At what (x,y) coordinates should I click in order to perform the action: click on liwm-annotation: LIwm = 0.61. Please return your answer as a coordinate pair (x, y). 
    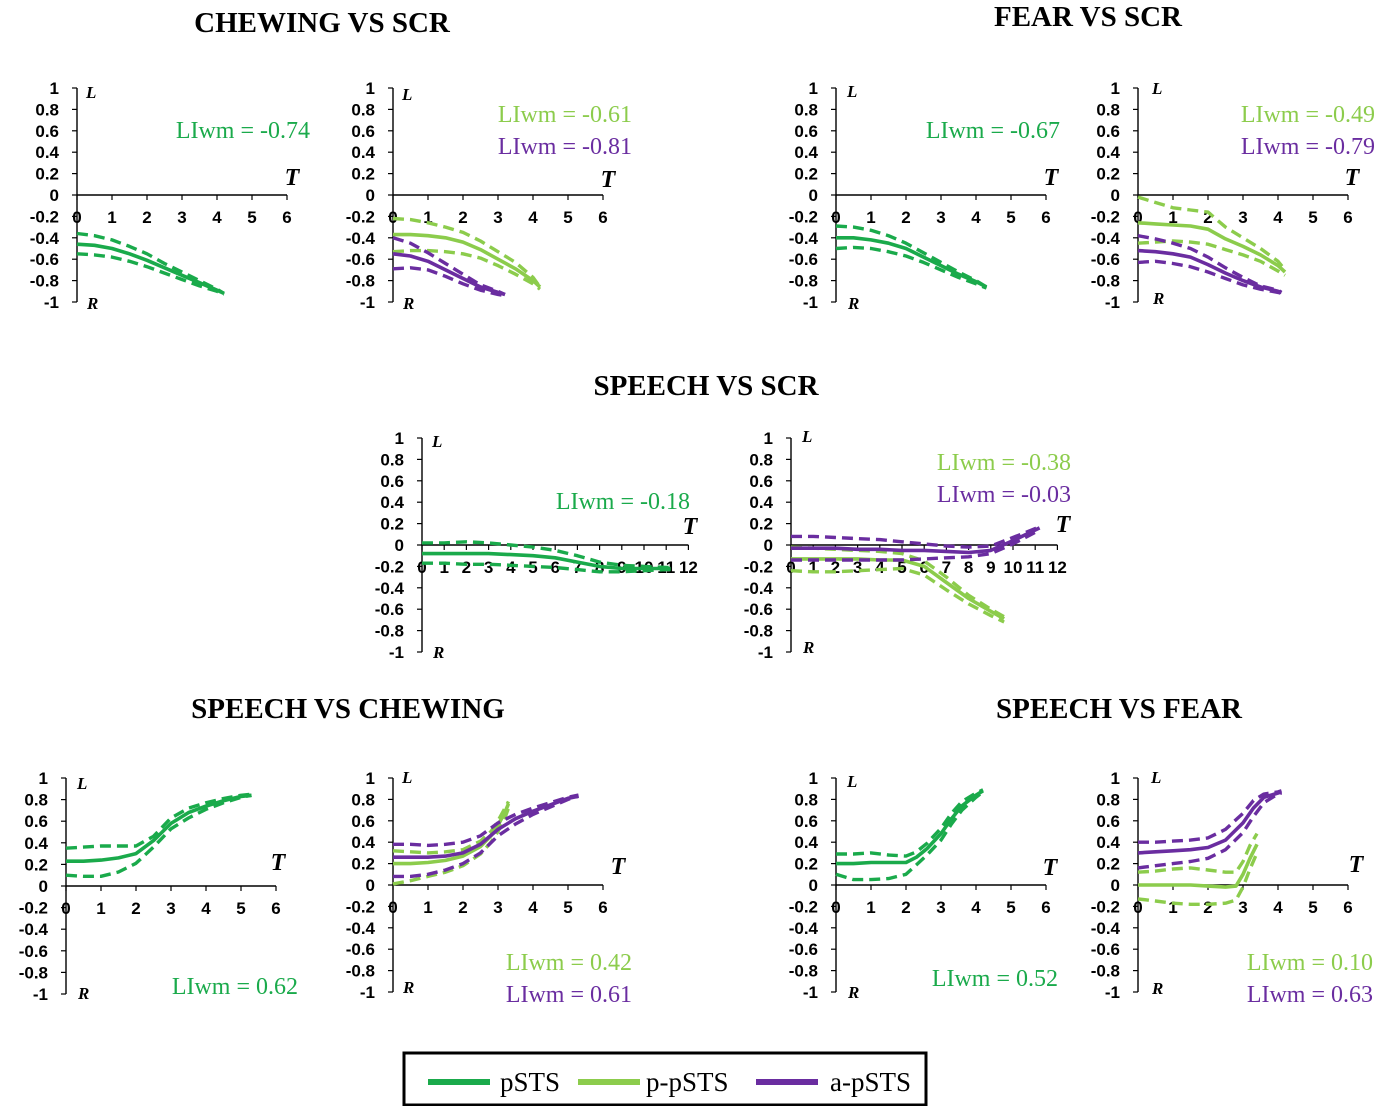
    Looking at the image, I should click on (569, 995).